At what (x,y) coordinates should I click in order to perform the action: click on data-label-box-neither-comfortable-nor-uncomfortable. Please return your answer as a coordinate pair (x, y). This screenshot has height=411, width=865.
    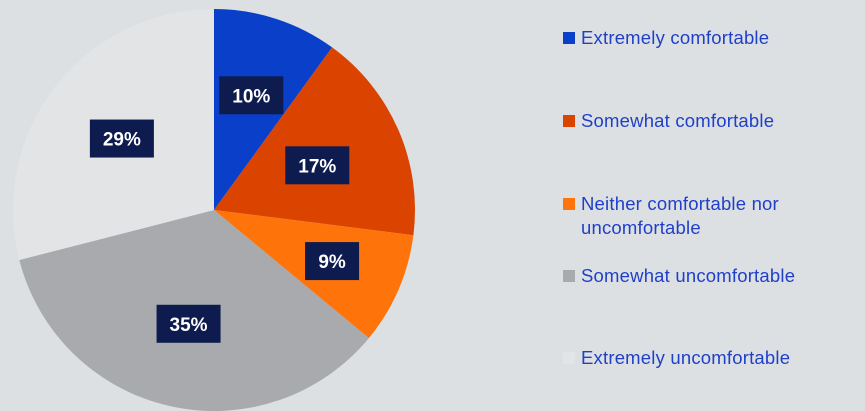
    Looking at the image, I should click on (332, 261).